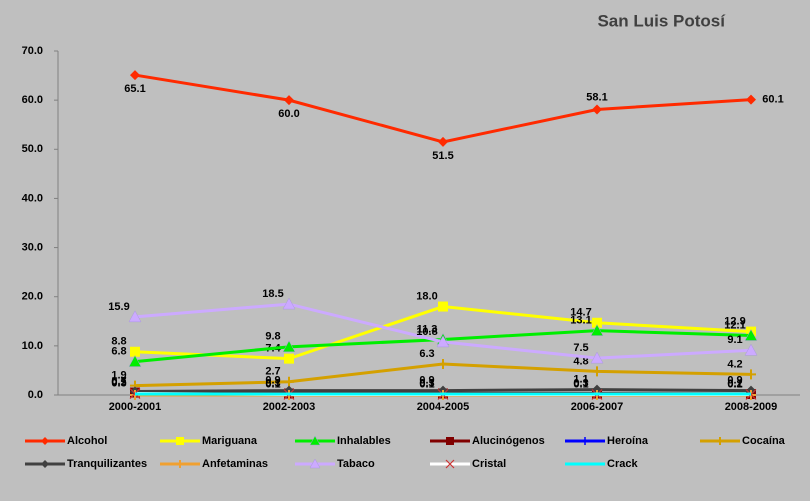  I want to click on data-label: 0.7, so click(118, 381).